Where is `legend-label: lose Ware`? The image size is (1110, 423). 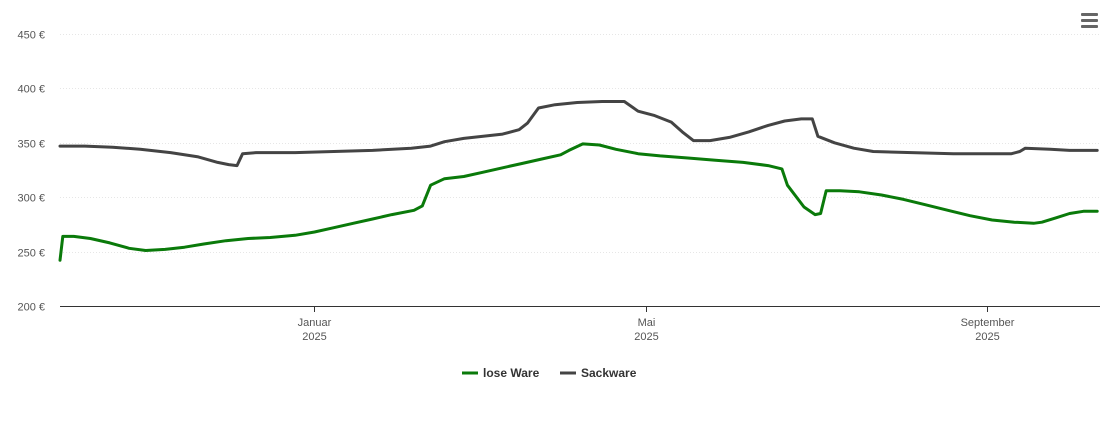 legend-label: lose Ware is located at coordinates (511, 373).